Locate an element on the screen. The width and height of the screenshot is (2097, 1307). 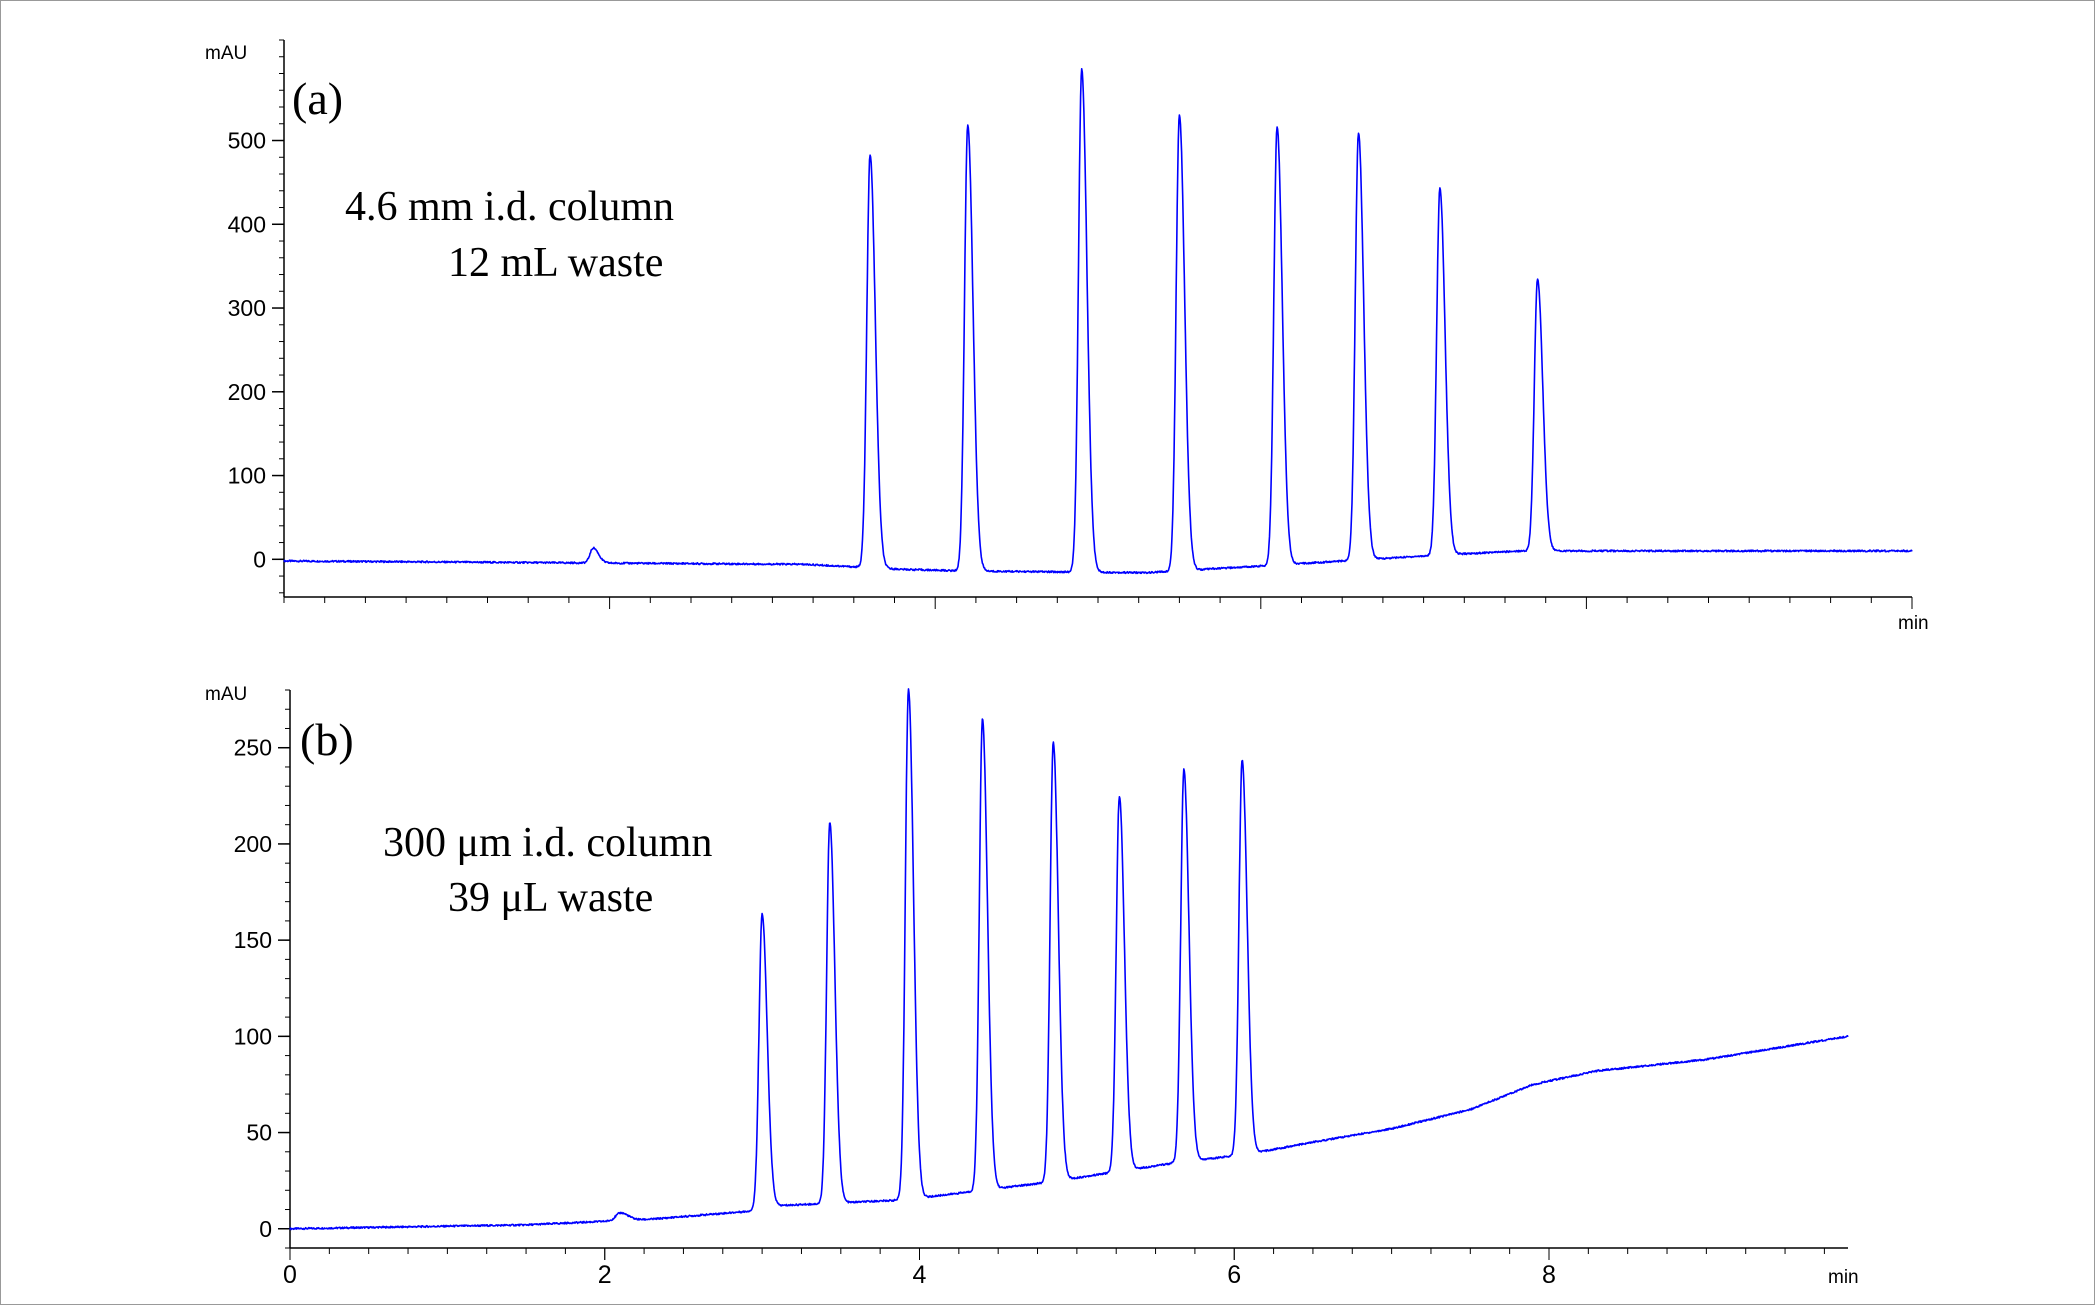
panel-annotation: 300 μm i.d. column is located at coordinates (547, 843).